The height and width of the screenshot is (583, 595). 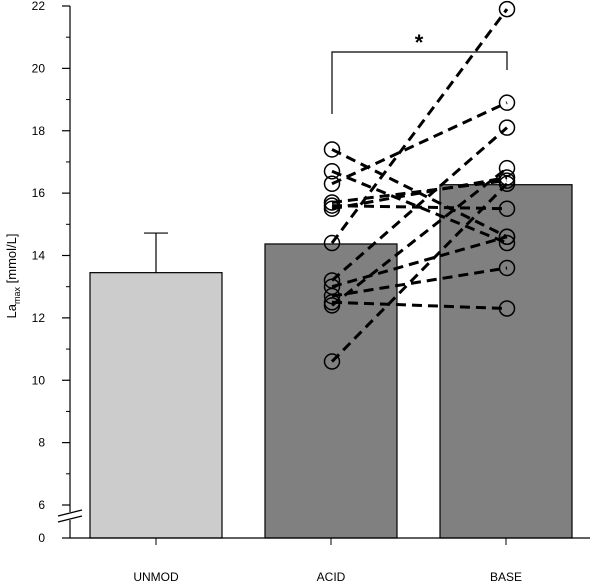 I want to click on y-tick-label: 18, so click(x=39, y=131).